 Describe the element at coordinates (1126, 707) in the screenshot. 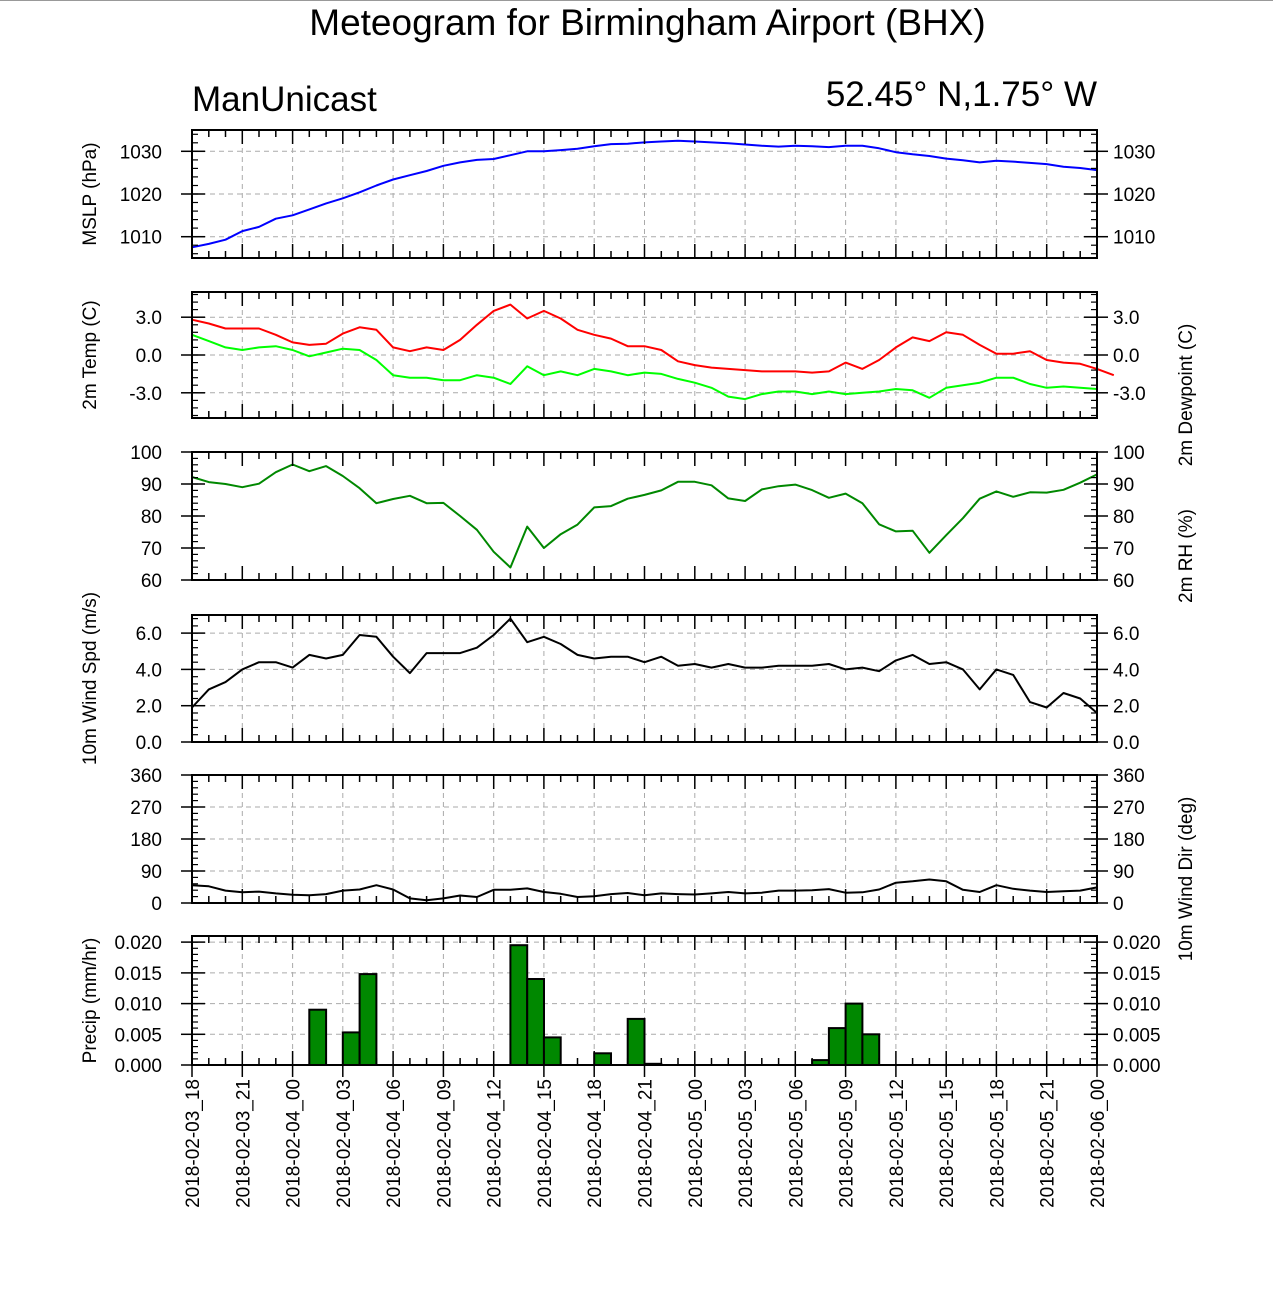

I see `right-tick-label: 2.0` at that location.